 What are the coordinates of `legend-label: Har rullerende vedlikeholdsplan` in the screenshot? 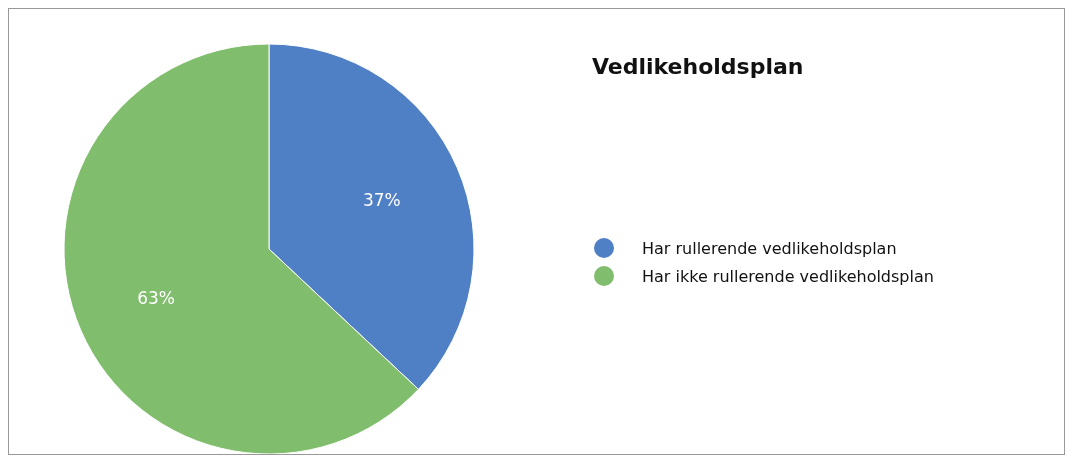 It's located at (769, 248).